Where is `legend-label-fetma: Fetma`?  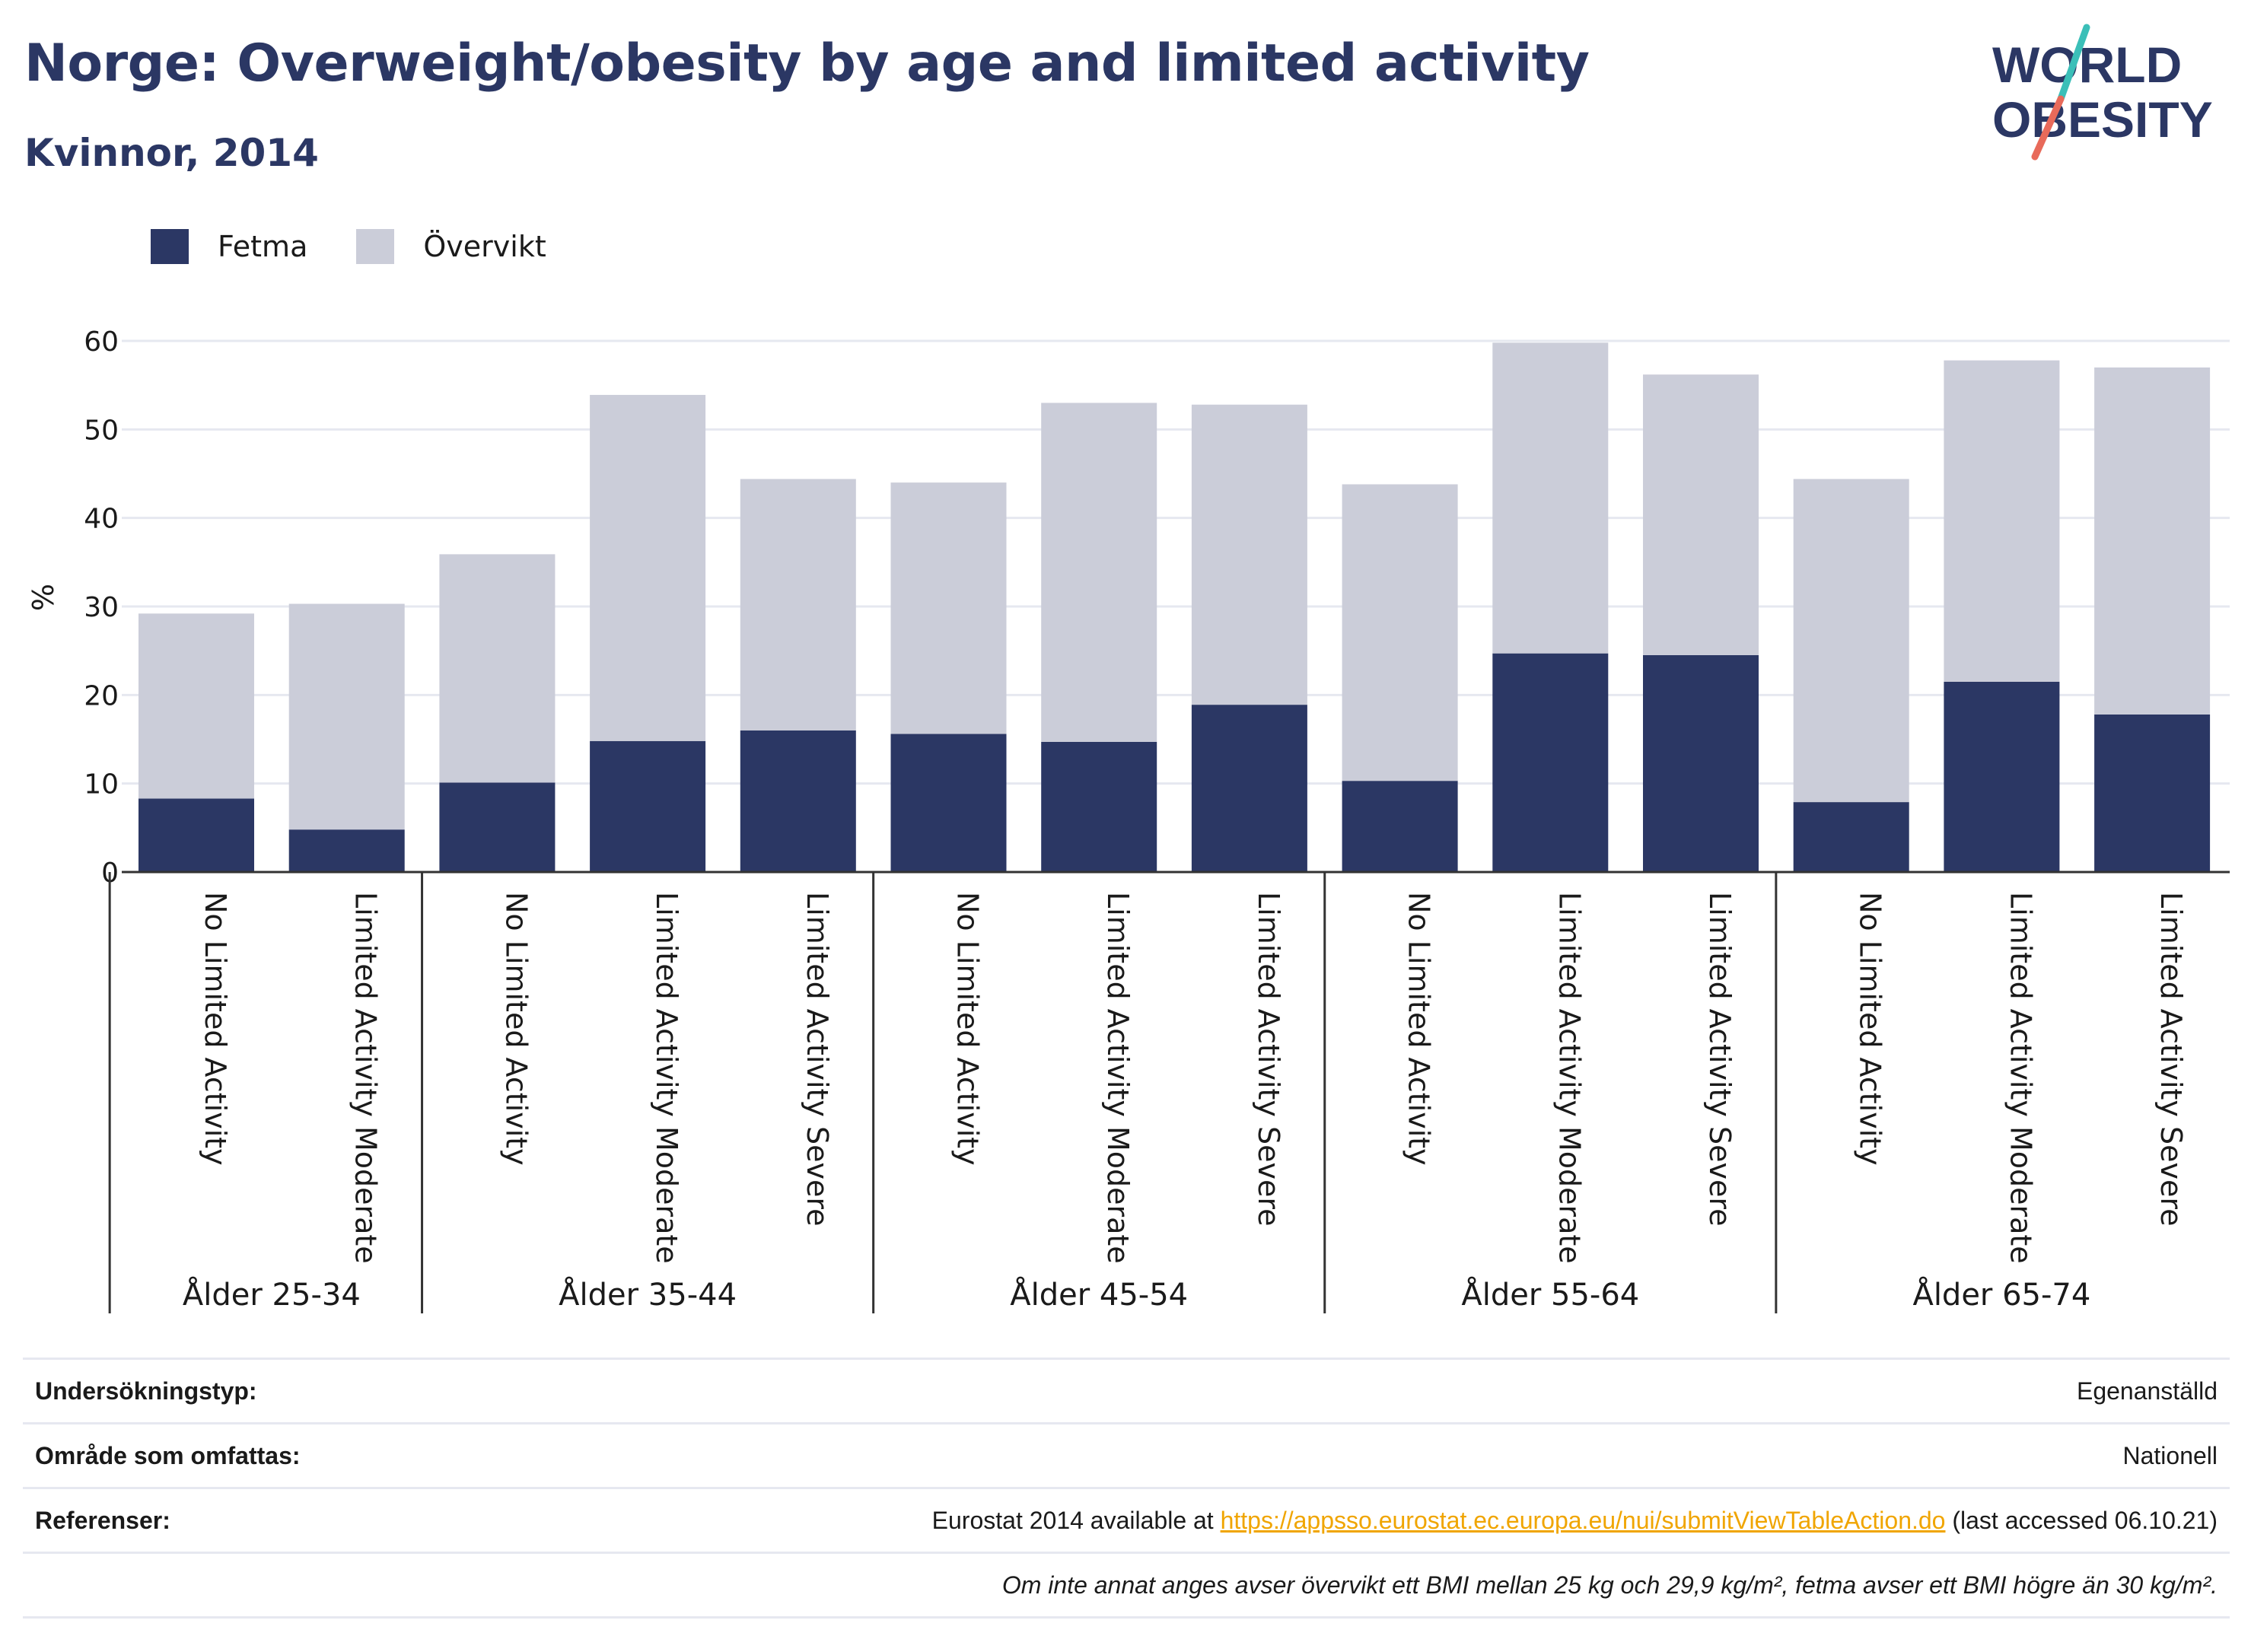 legend-label-fetma: Fetma is located at coordinates (263, 246).